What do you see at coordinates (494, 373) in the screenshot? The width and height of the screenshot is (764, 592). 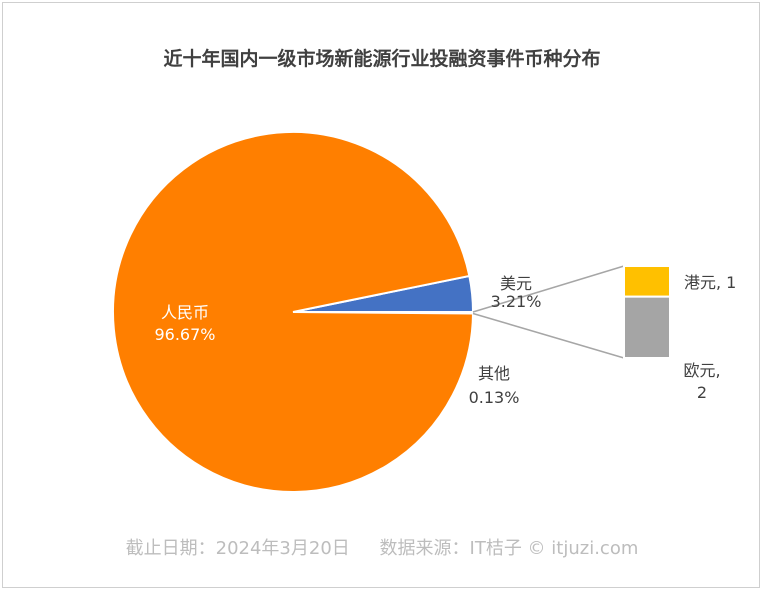 I see `slice-label-other-name: 其他` at bounding box center [494, 373].